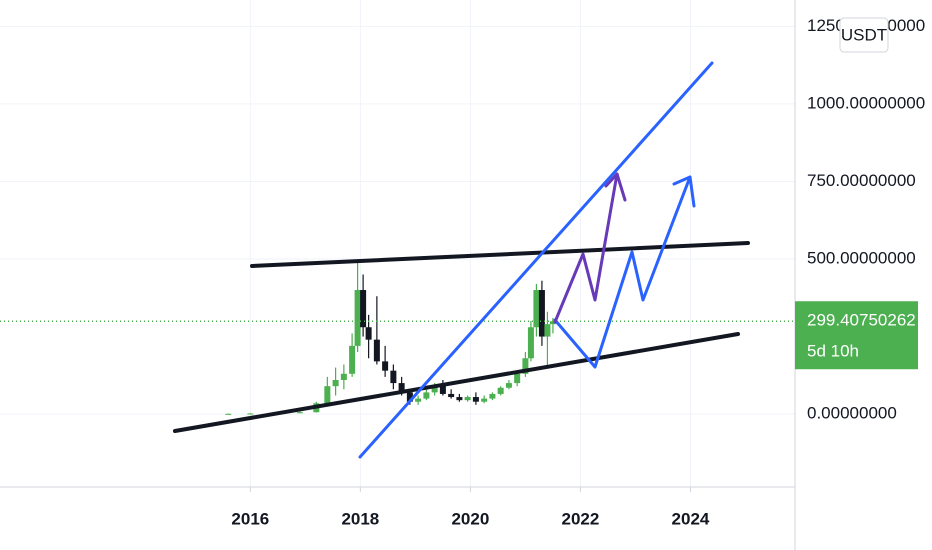 This screenshot has height=550, width=932. What do you see at coordinates (856, 335) in the screenshot?
I see `last-price-box` at bounding box center [856, 335].